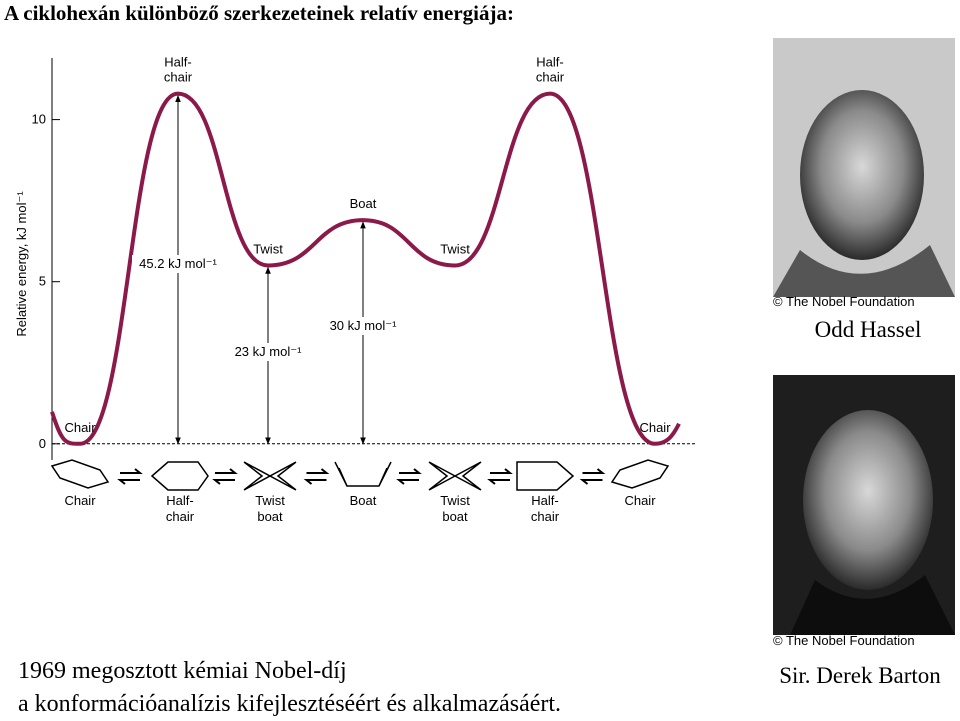 Image resolution: width=960 pixels, height=721 pixels. What do you see at coordinates (363, 203) in the screenshot?
I see `point-label: Boat` at bounding box center [363, 203].